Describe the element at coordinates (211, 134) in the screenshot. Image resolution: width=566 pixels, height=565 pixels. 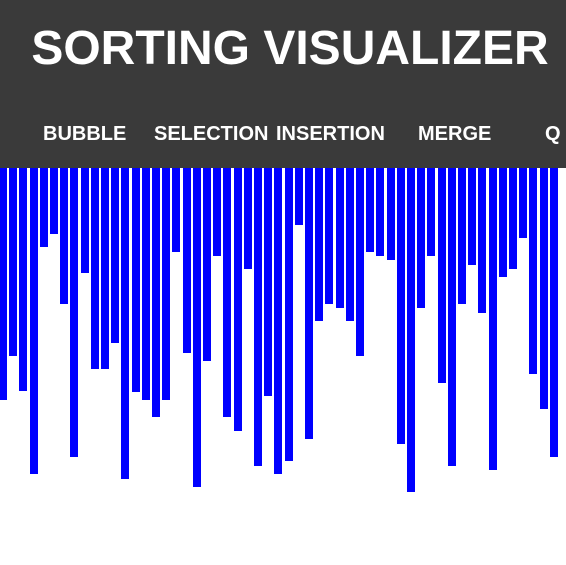
I see `nav-selection-sort: SELECTION` at that location.